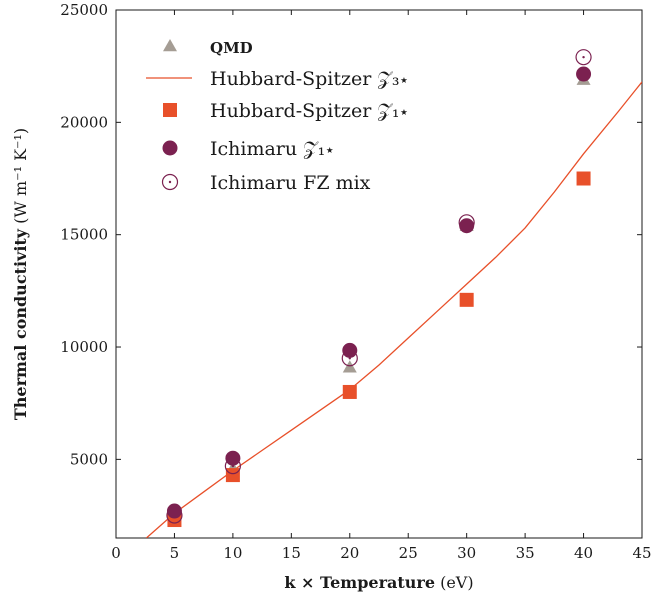 This screenshot has width=656, height=599. Describe the element at coordinates (272, 149) in the screenshot. I see `legend-label: Ichimaru 𝒵₁⋆` at that location.